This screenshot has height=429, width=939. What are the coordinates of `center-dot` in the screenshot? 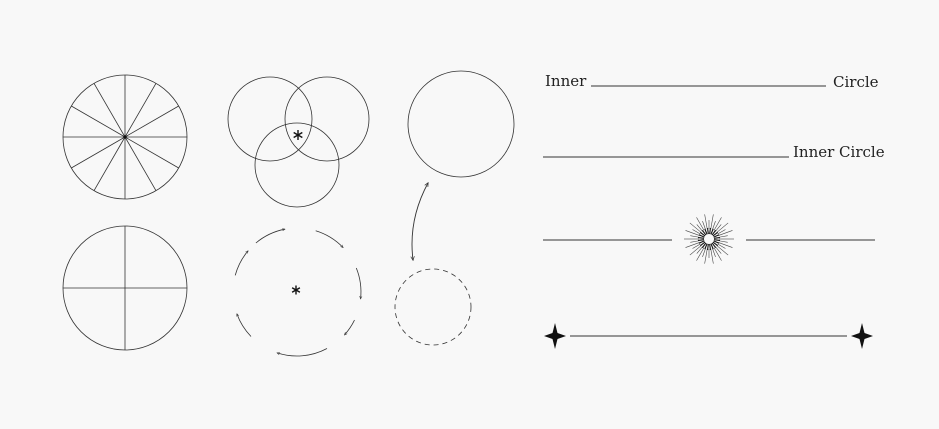 It's located at (125, 137).